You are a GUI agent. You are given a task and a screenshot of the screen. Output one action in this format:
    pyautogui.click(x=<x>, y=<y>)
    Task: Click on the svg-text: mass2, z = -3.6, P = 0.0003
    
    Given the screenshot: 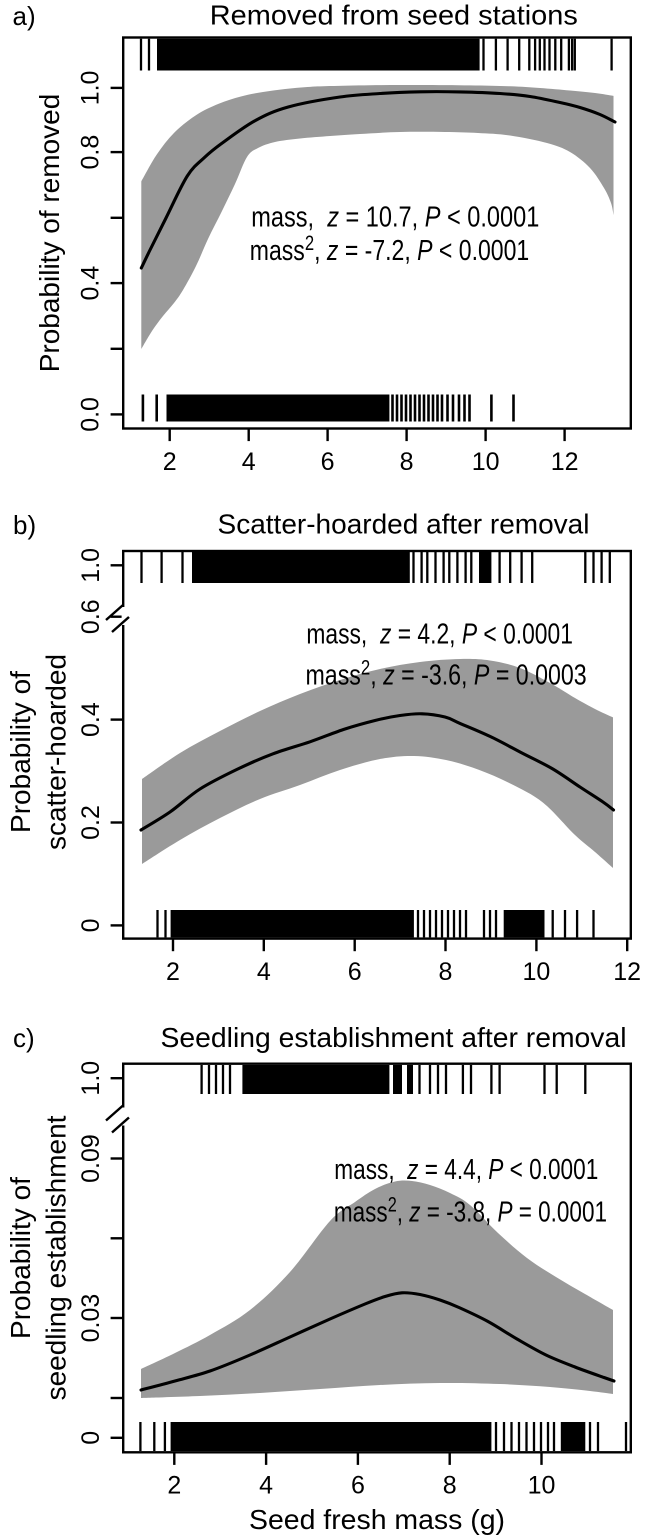 What is the action you would take?
    pyautogui.click(x=446, y=674)
    